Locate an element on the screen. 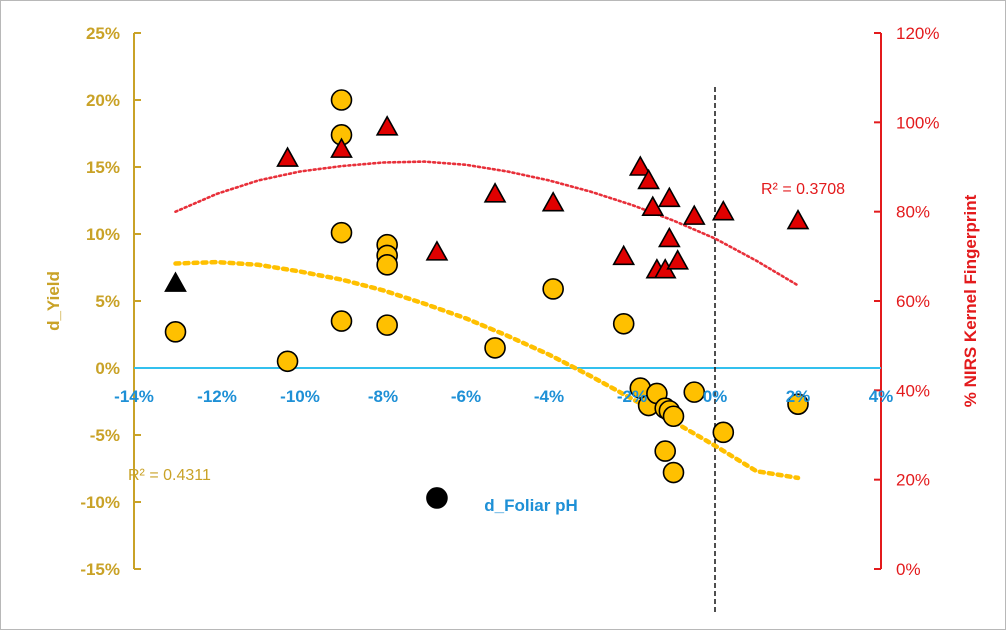 The width and height of the screenshot is (1006, 634). y2-axis-title: % NIRS Kernel Fingerprint is located at coordinates (970, 300).